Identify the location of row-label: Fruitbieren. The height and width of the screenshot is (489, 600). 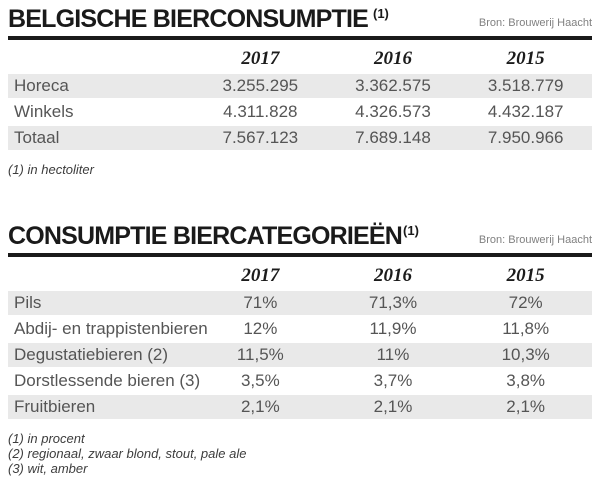
(55, 406).